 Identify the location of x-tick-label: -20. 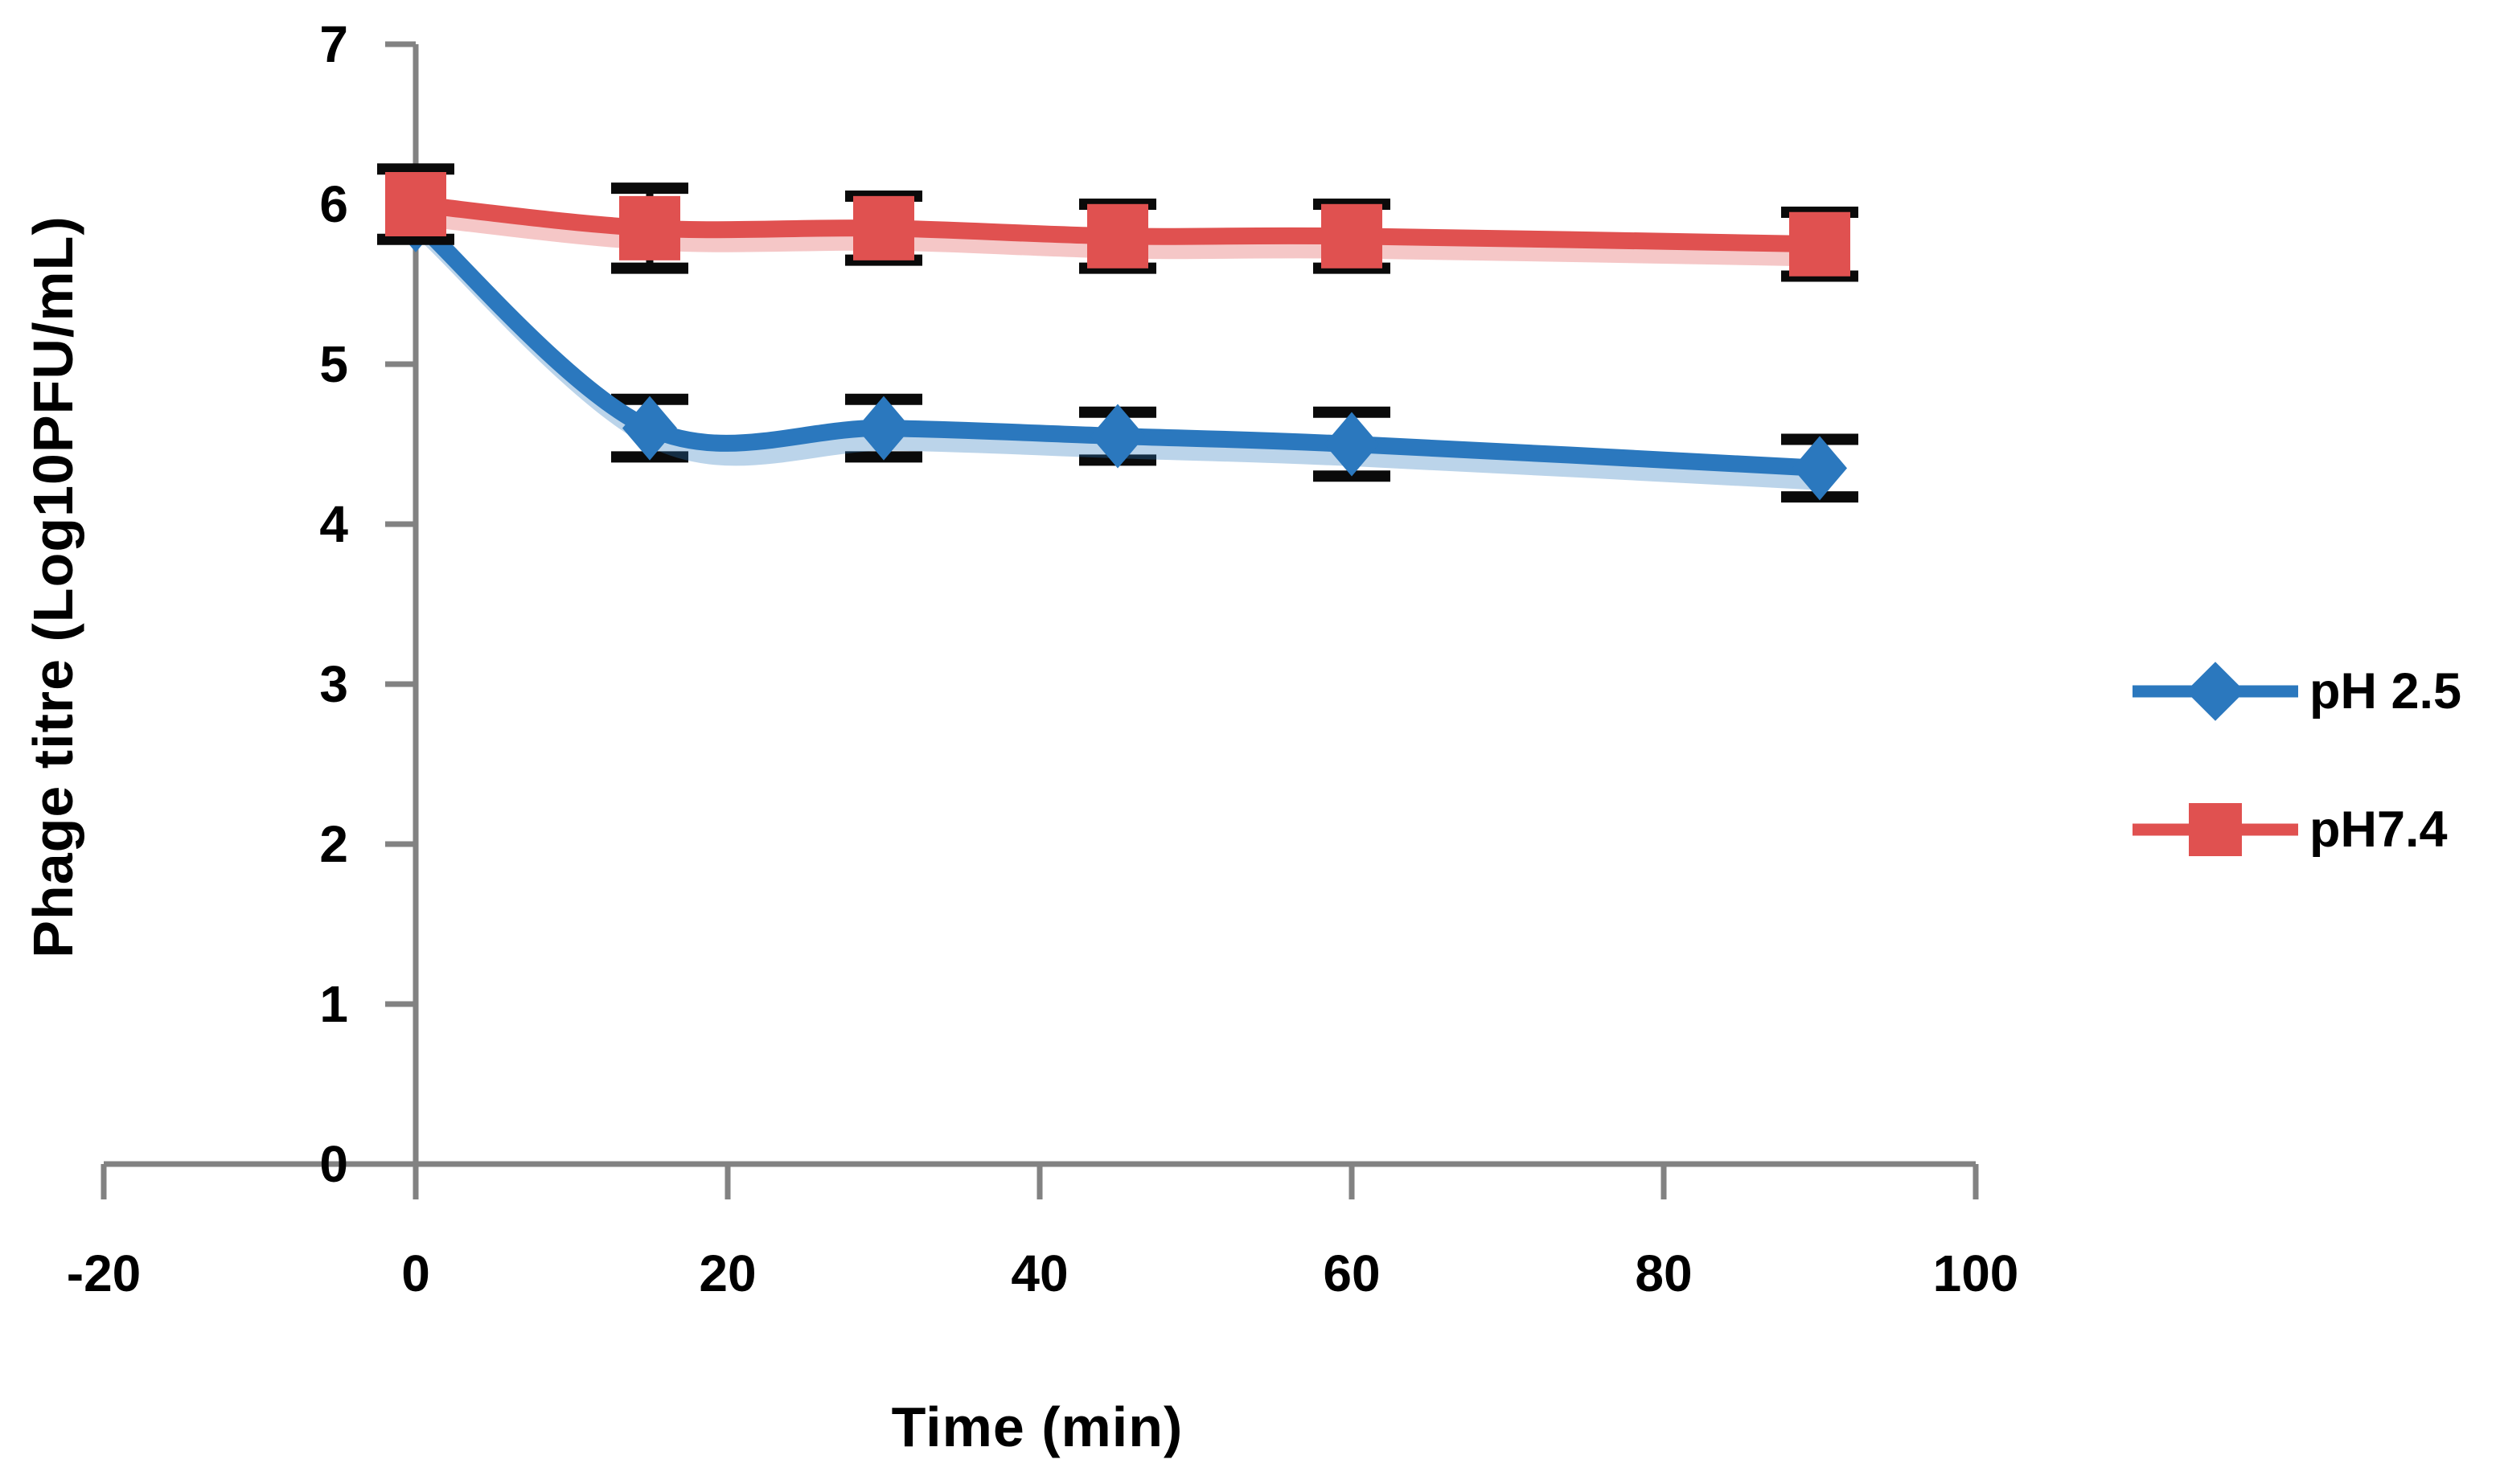
(104, 1273).